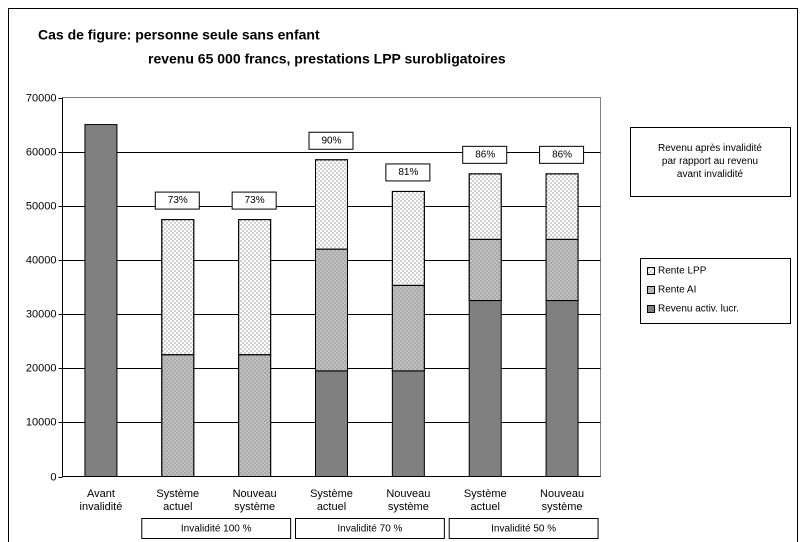 The height and width of the screenshot is (542, 806). I want to click on legend-box, so click(715, 291).